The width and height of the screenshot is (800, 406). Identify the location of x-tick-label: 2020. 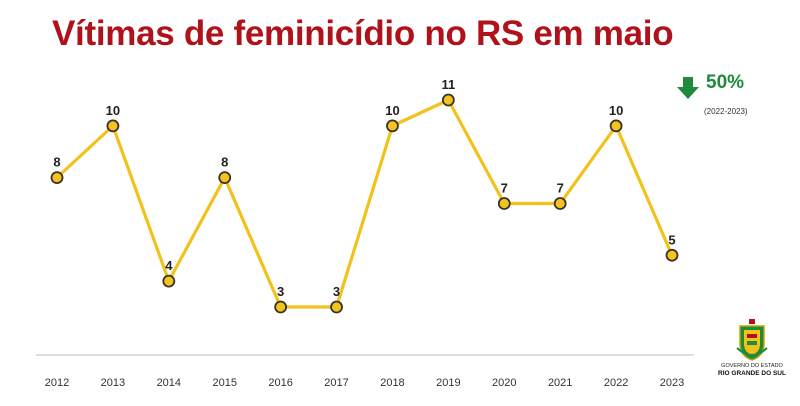
(504, 383).